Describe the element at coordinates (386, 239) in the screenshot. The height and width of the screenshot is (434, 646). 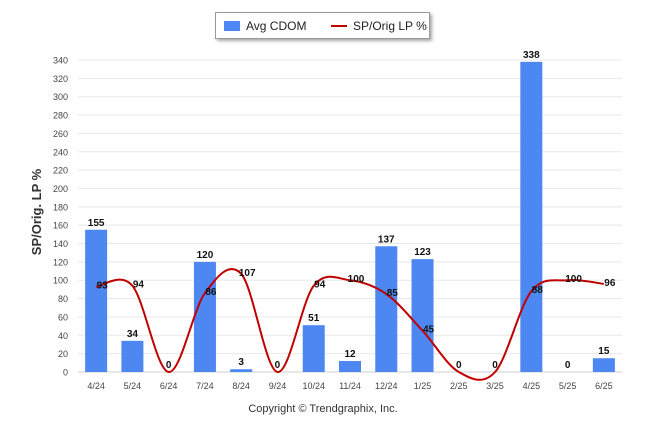
I see `bar-value-label: 137` at that location.